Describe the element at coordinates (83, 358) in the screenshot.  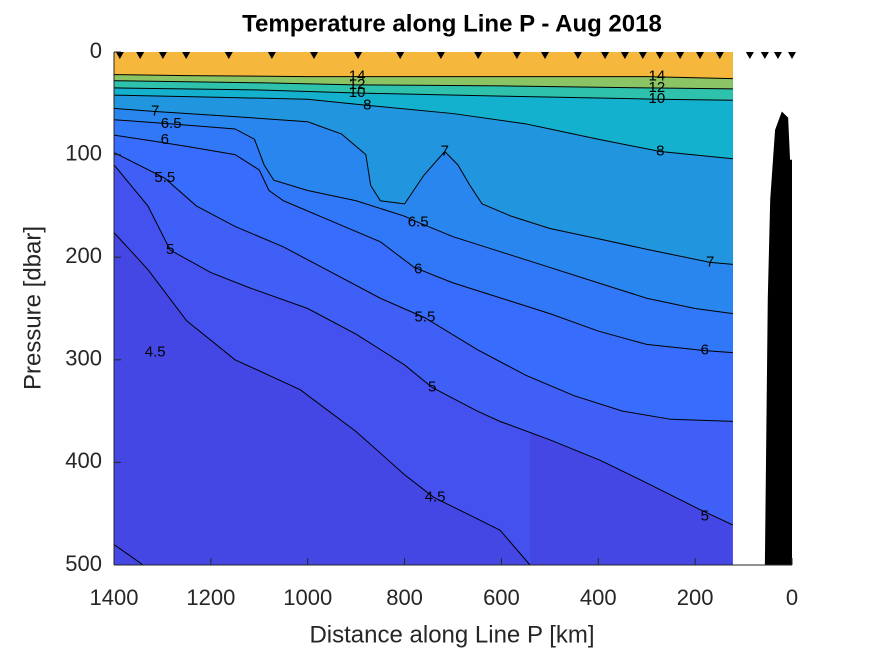
I see `y-tick-label: 300` at that location.